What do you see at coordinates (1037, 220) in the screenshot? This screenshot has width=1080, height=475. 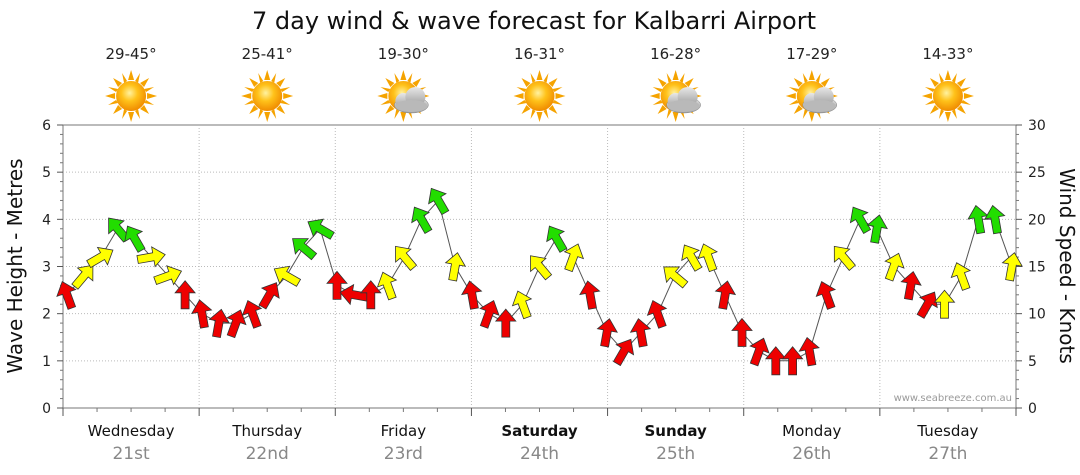 I see `y-tick-right: 20` at bounding box center [1037, 220].